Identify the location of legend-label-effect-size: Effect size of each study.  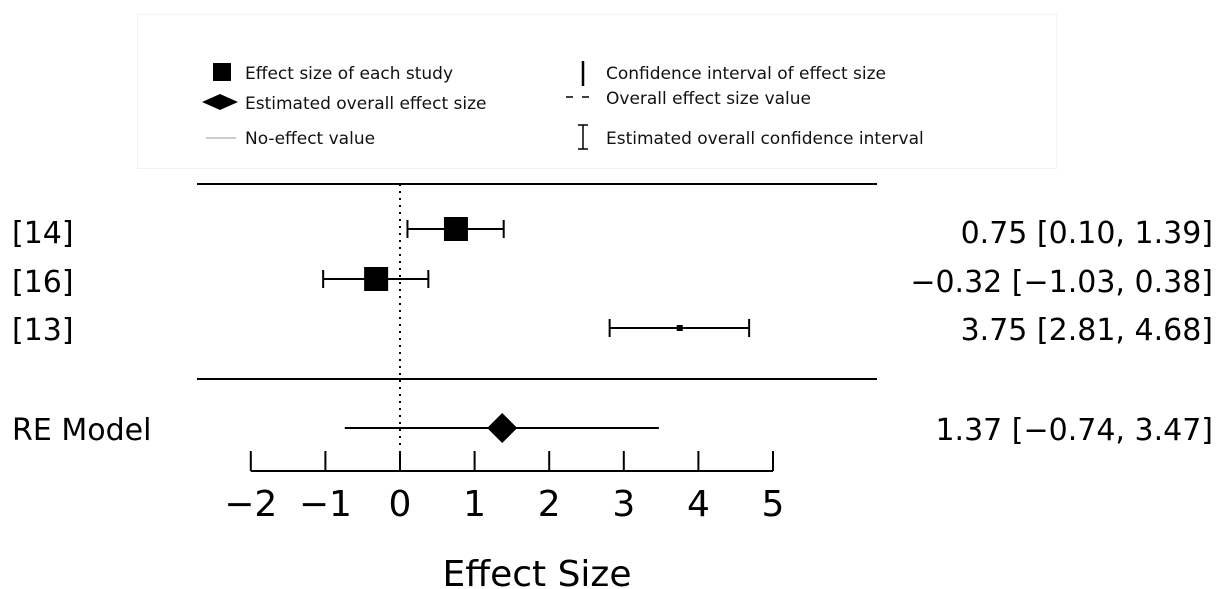
(349, 74).